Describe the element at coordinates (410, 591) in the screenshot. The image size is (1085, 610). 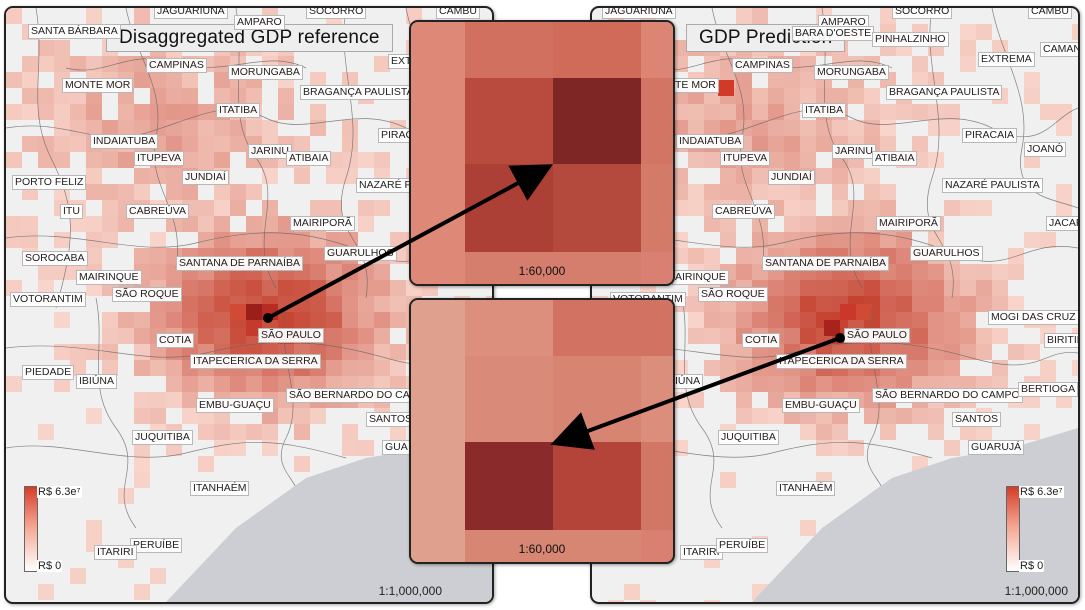
I see `map-scale: 1:1,000,000` at that location.